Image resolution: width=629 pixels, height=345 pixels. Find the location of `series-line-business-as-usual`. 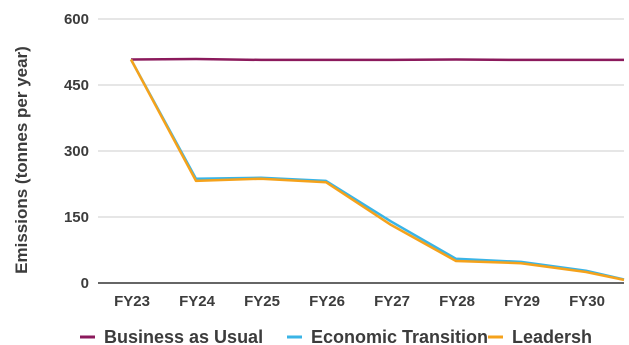

series-line-business-as-usual is located at coordinates (377, 59).